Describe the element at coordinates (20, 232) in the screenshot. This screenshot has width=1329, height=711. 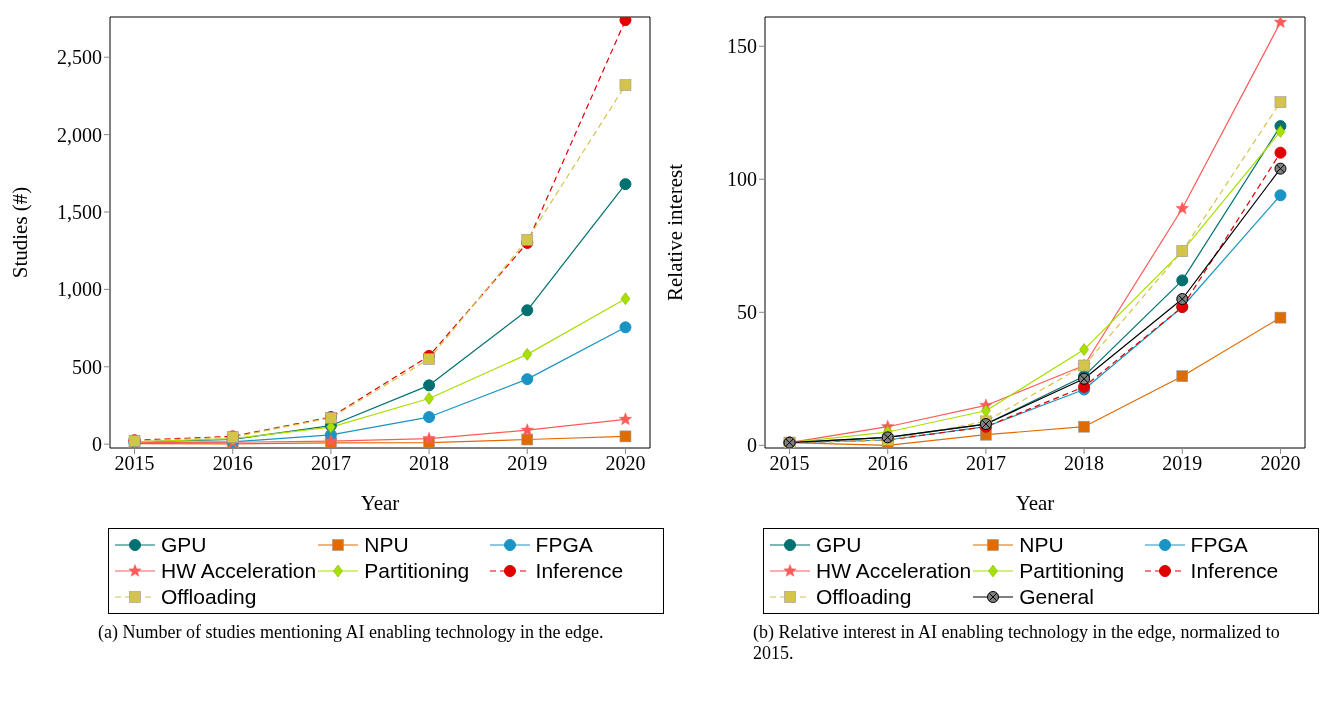
I see `y-axis-title: Studies (#)` at that location.